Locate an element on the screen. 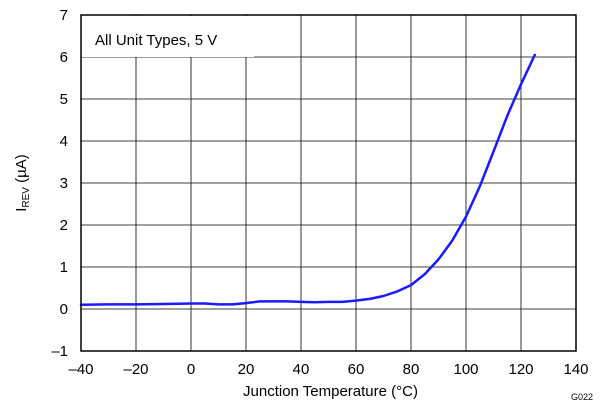 The image size is (603, 402). x-tick-label: 60 is located at coordinates (356, 369).